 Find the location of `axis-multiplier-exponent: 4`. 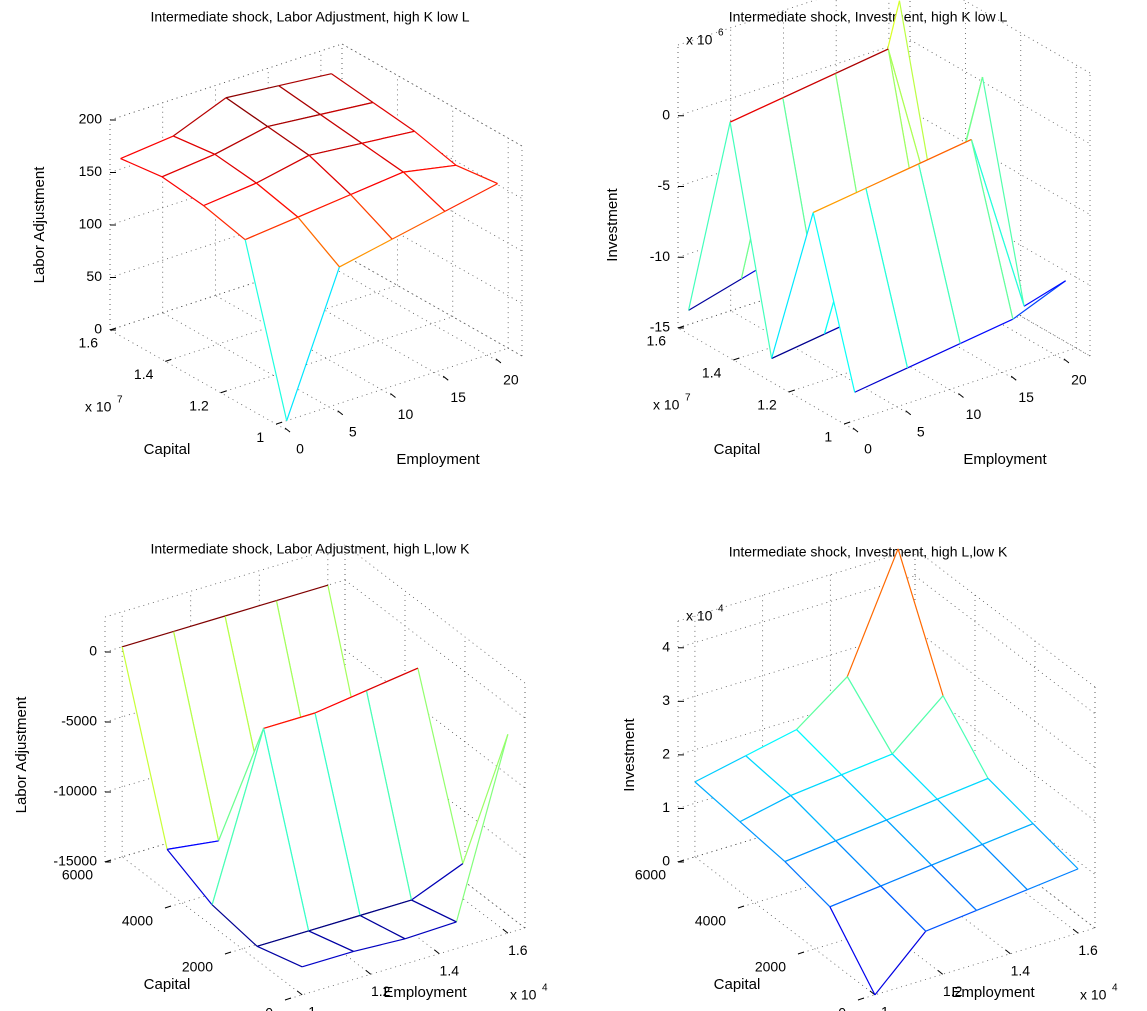

axis-multiplier-exponent: 4 is located at coordinates (545, 988).